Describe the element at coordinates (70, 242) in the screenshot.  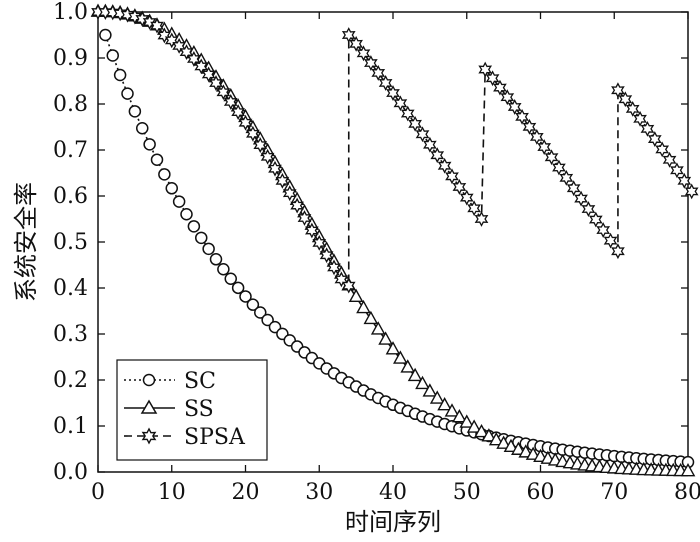
I see `y-tick-label: 0.5` at that location.